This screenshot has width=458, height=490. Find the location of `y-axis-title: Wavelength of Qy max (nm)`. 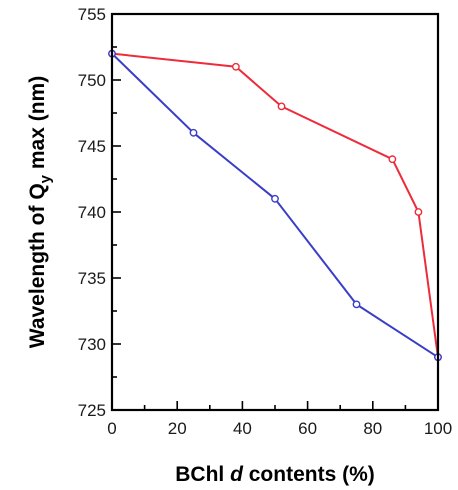

y-axis-title: Wavelength of Qy max (nm) is located at coordinates (40, 212).